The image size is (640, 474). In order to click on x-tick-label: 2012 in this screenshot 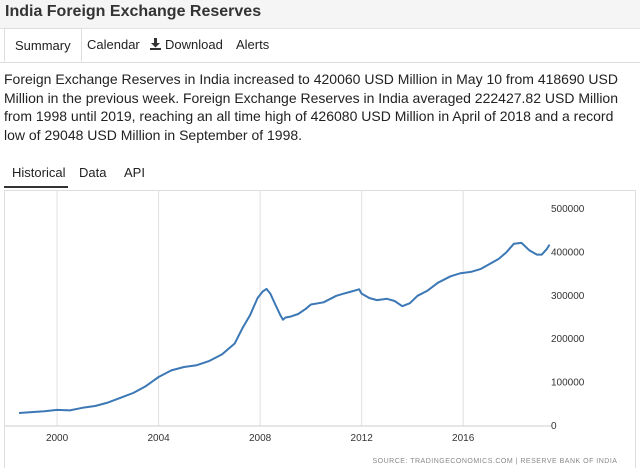, I will do `click(362, 438)`.